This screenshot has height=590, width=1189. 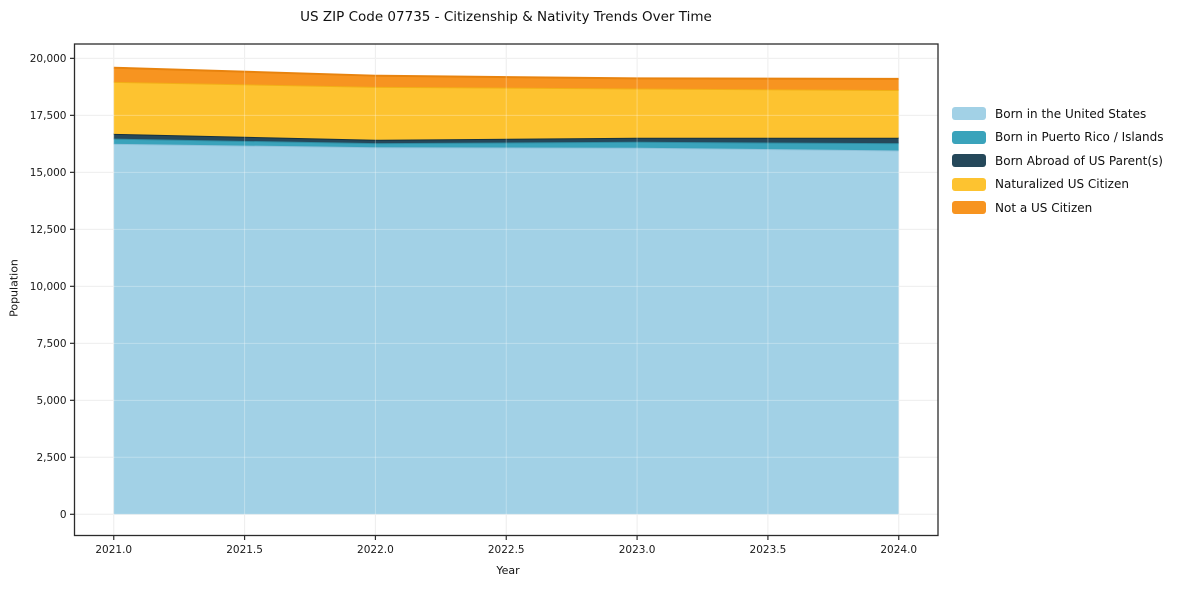 I want to click on legend-swatch-naturalized, so click(x=969, y=184).